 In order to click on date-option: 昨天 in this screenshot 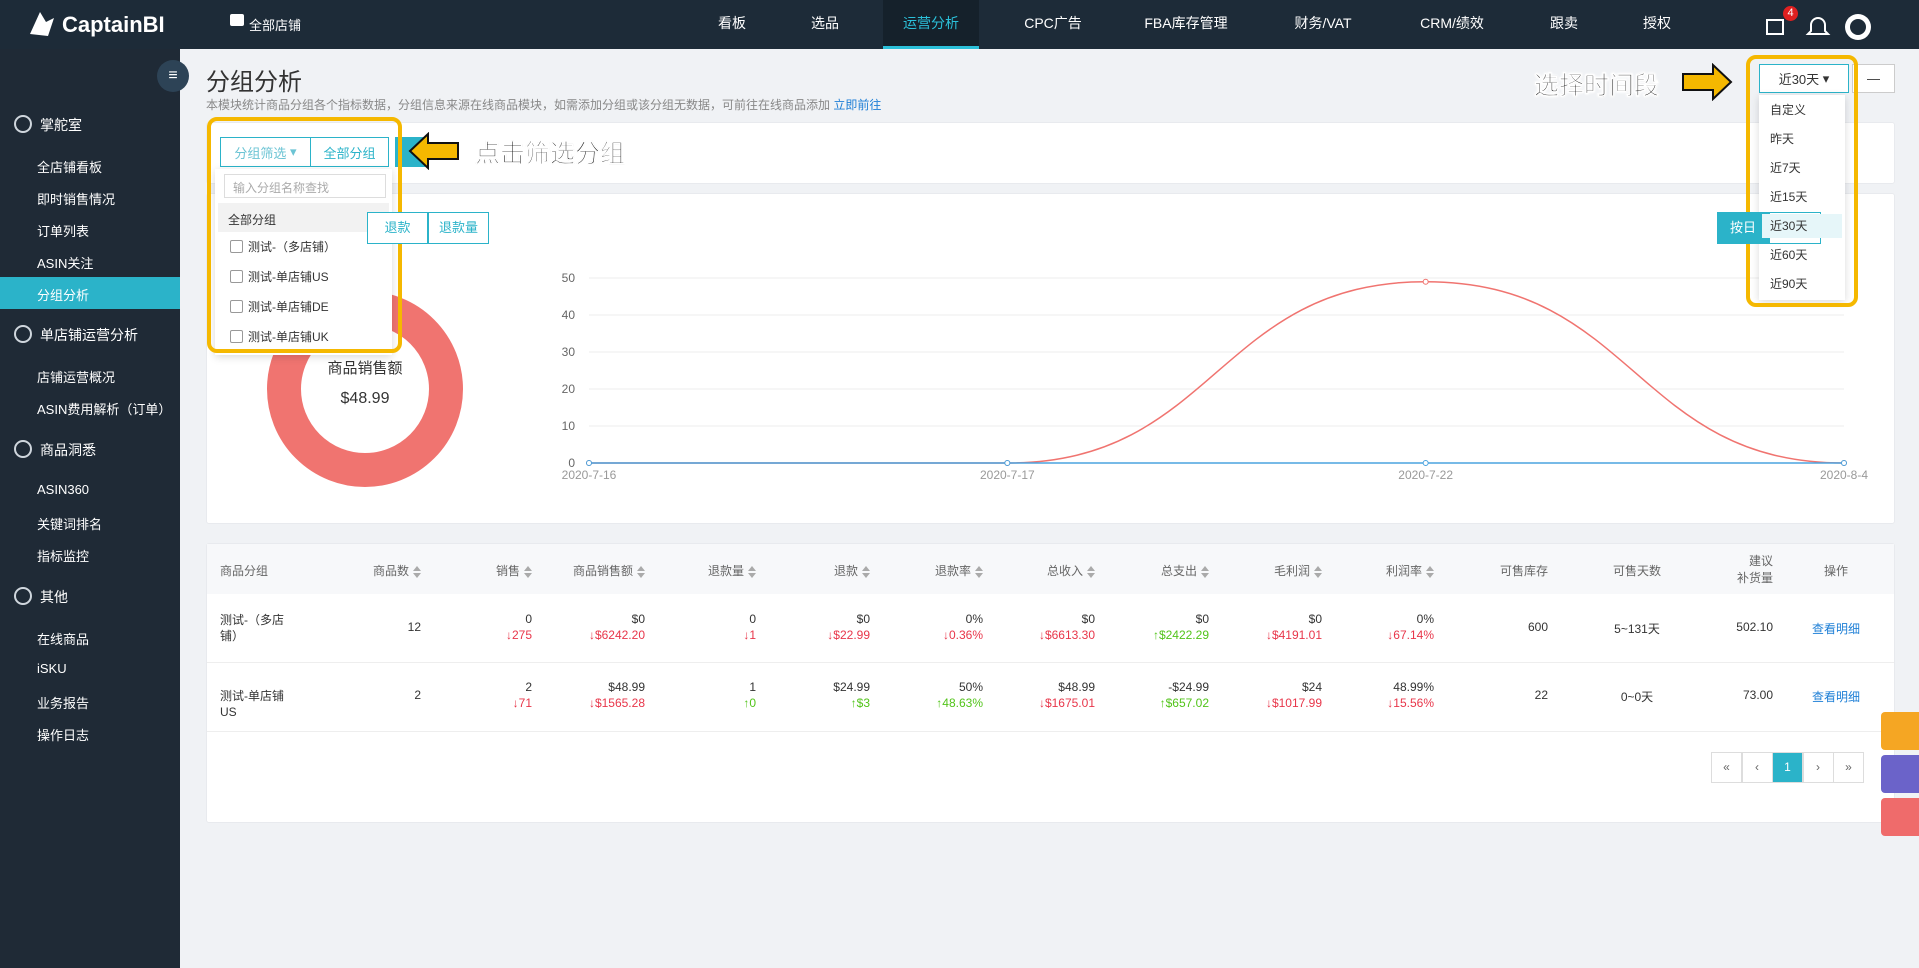, I will do `click(1782, 139)`.